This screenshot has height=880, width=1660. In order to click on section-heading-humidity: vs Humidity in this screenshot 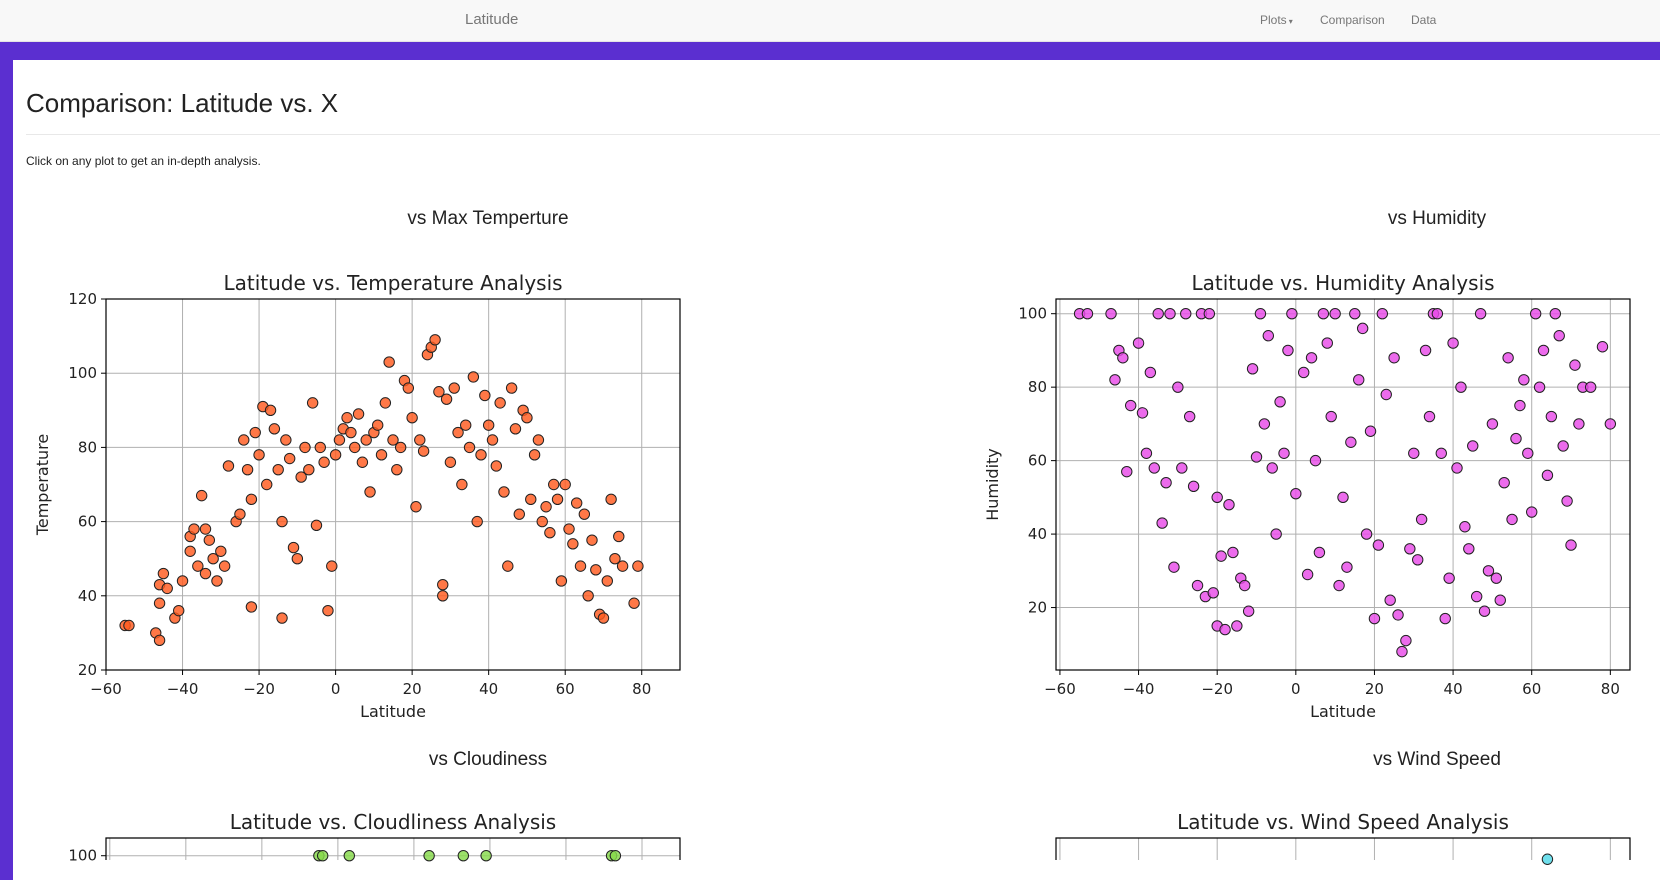, I will do `click(1437, 218)`.